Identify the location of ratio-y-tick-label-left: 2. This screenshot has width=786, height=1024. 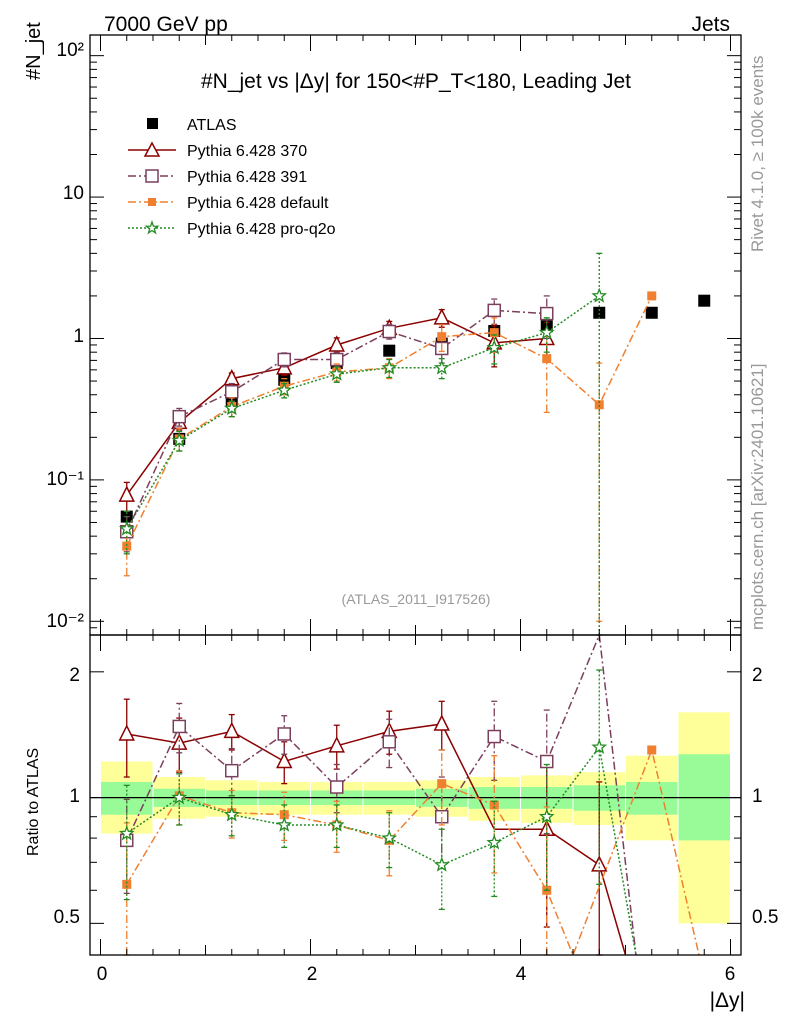
(74, 675).